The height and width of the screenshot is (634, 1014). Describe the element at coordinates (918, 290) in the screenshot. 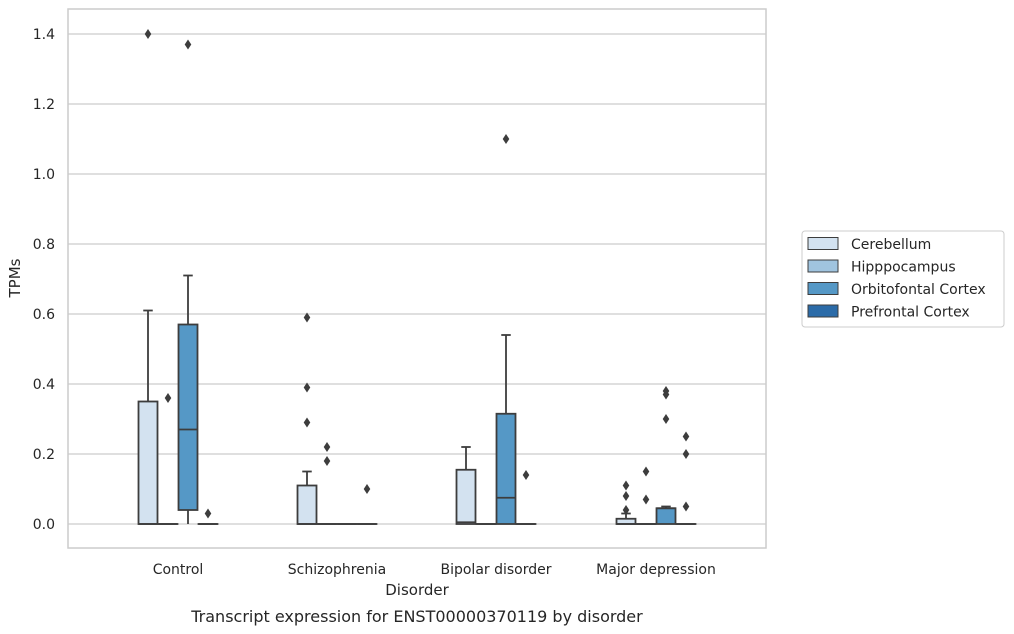

I see `legend-label: Orbitofontal Cortex` at that location.